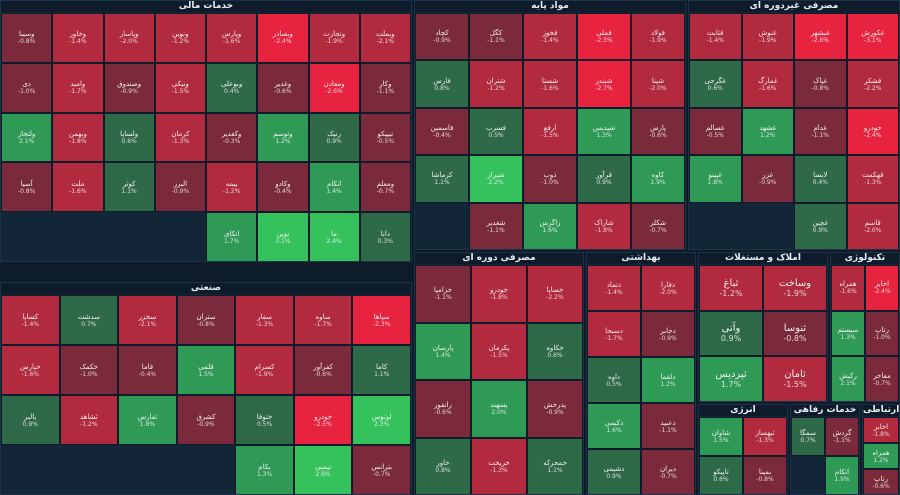 Image resolution: width=900 pixels, height=495 pixels. Describe the element at coordinates (550, 179) in the screenshot. I see `stock-tile: ذوب -1.0%` at that location.